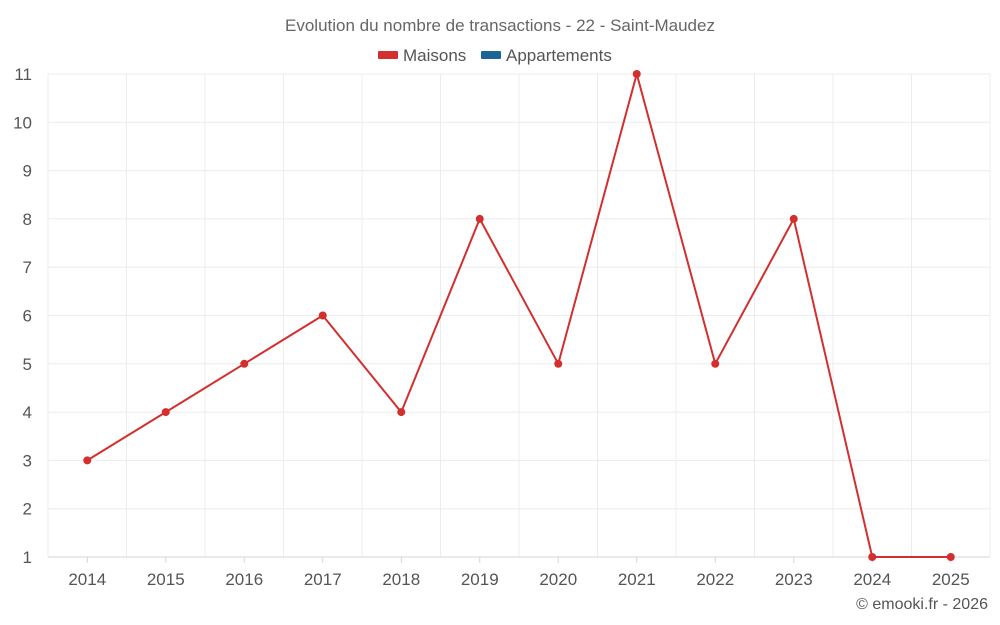 This screenshot has width=1000, height=625. I want to click on x-tick-label: 2019, so click(480, 579).